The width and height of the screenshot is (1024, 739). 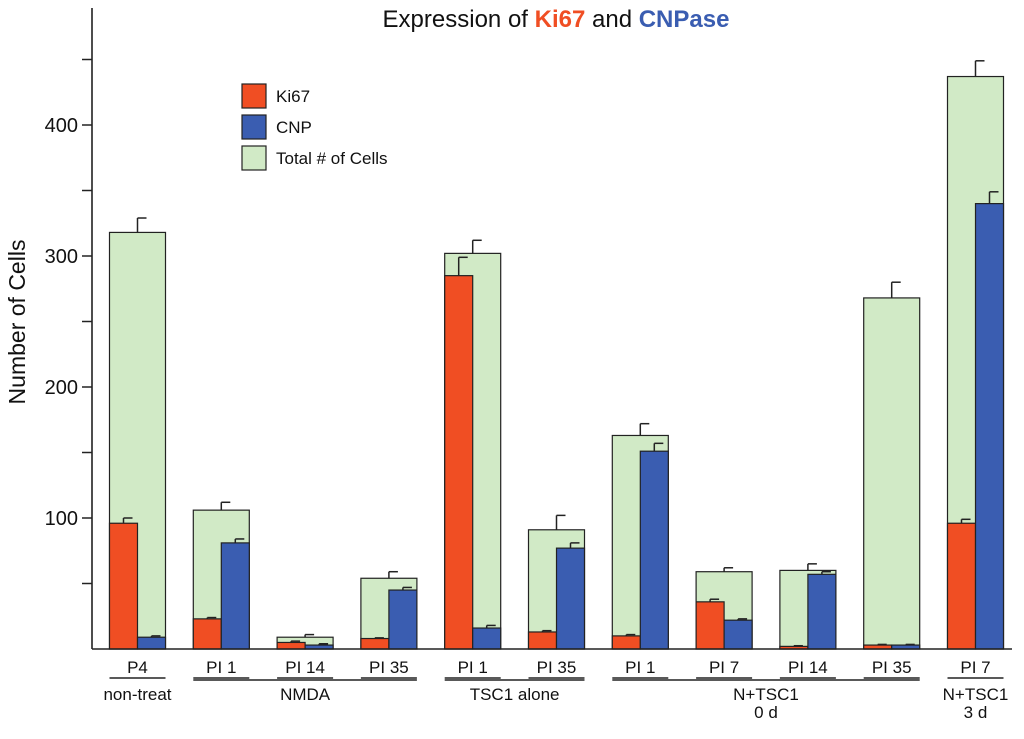 What do you see at coordinates (766, 694) in the screenshot?
I see `group-label-3-0: N+TSC1` at bounding box center [766, 694].